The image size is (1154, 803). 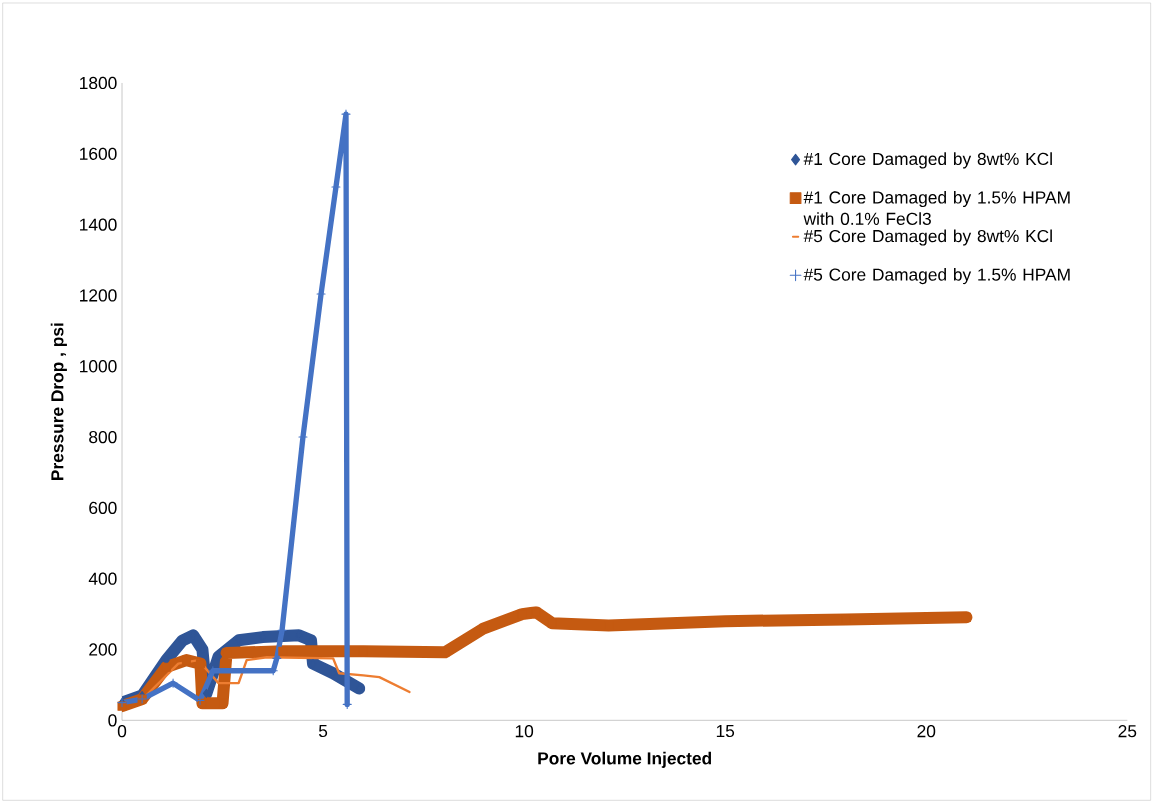 I want to click on y-tick-label: 1200, so click(x=98, y=295).